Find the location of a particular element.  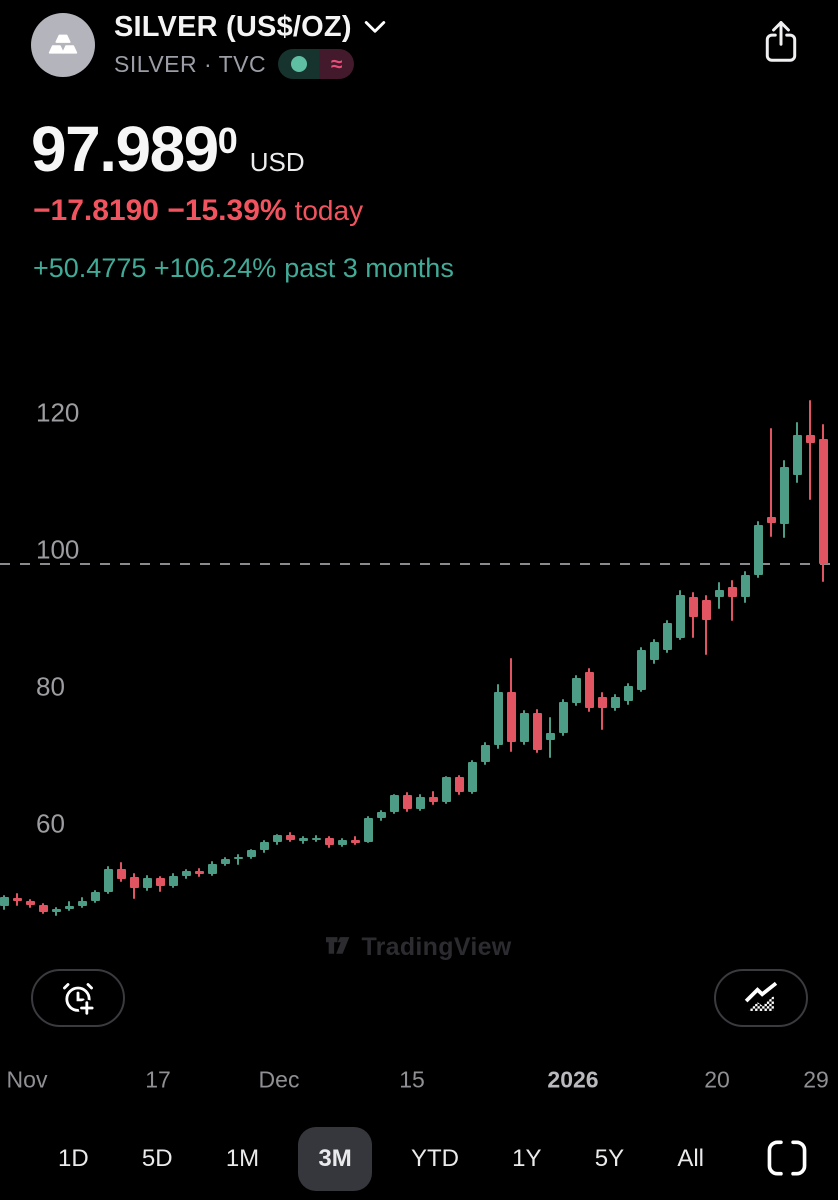

alarm-plus-icon is located at coordinates (79, 1000).